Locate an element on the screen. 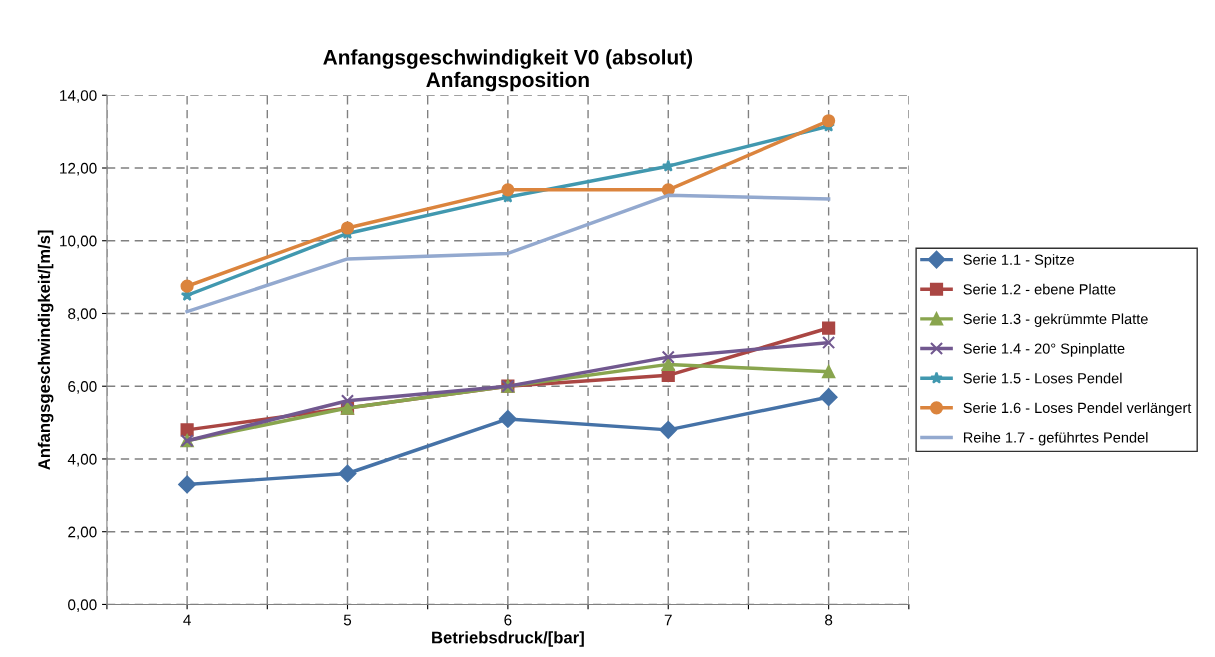 The image size is (1215, 657). x-tick-label: 6 is located at coordinates (508, 620).